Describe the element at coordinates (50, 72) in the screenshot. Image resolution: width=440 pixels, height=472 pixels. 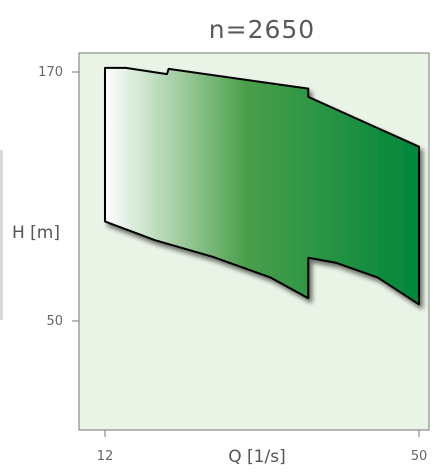
I see `y-tick-label-top: 170` at that location.